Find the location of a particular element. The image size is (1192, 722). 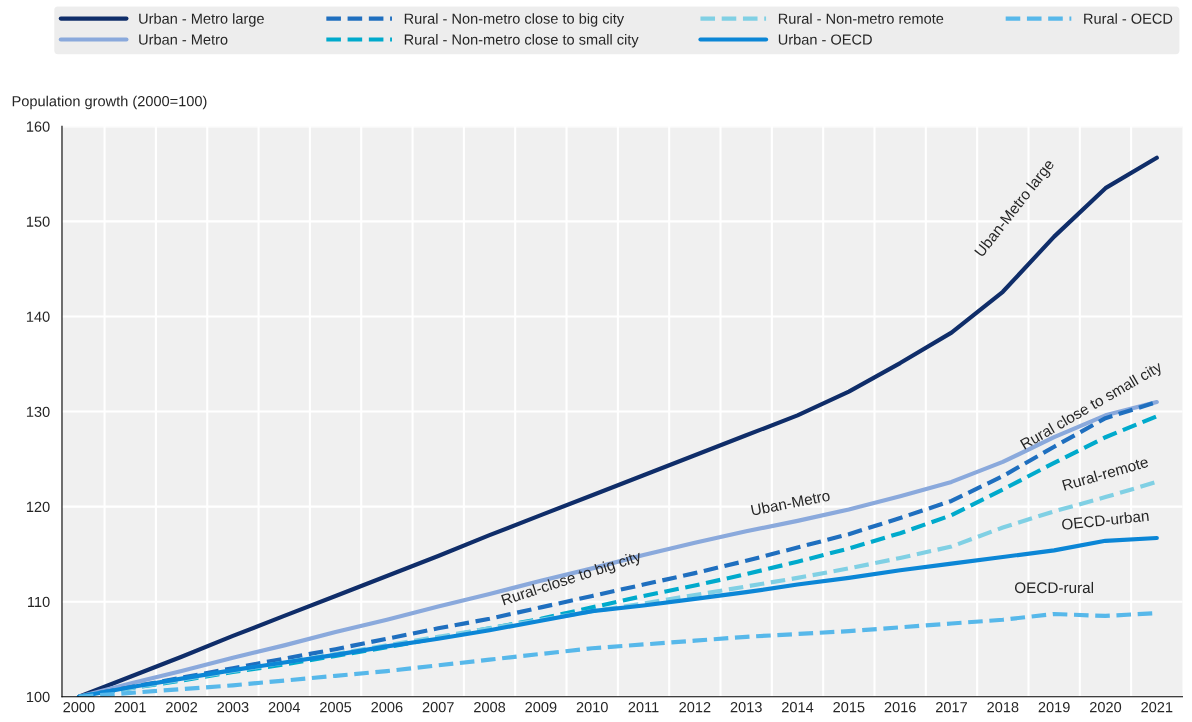

x-tick-label: 2016 is located at coordinates (900, 707).